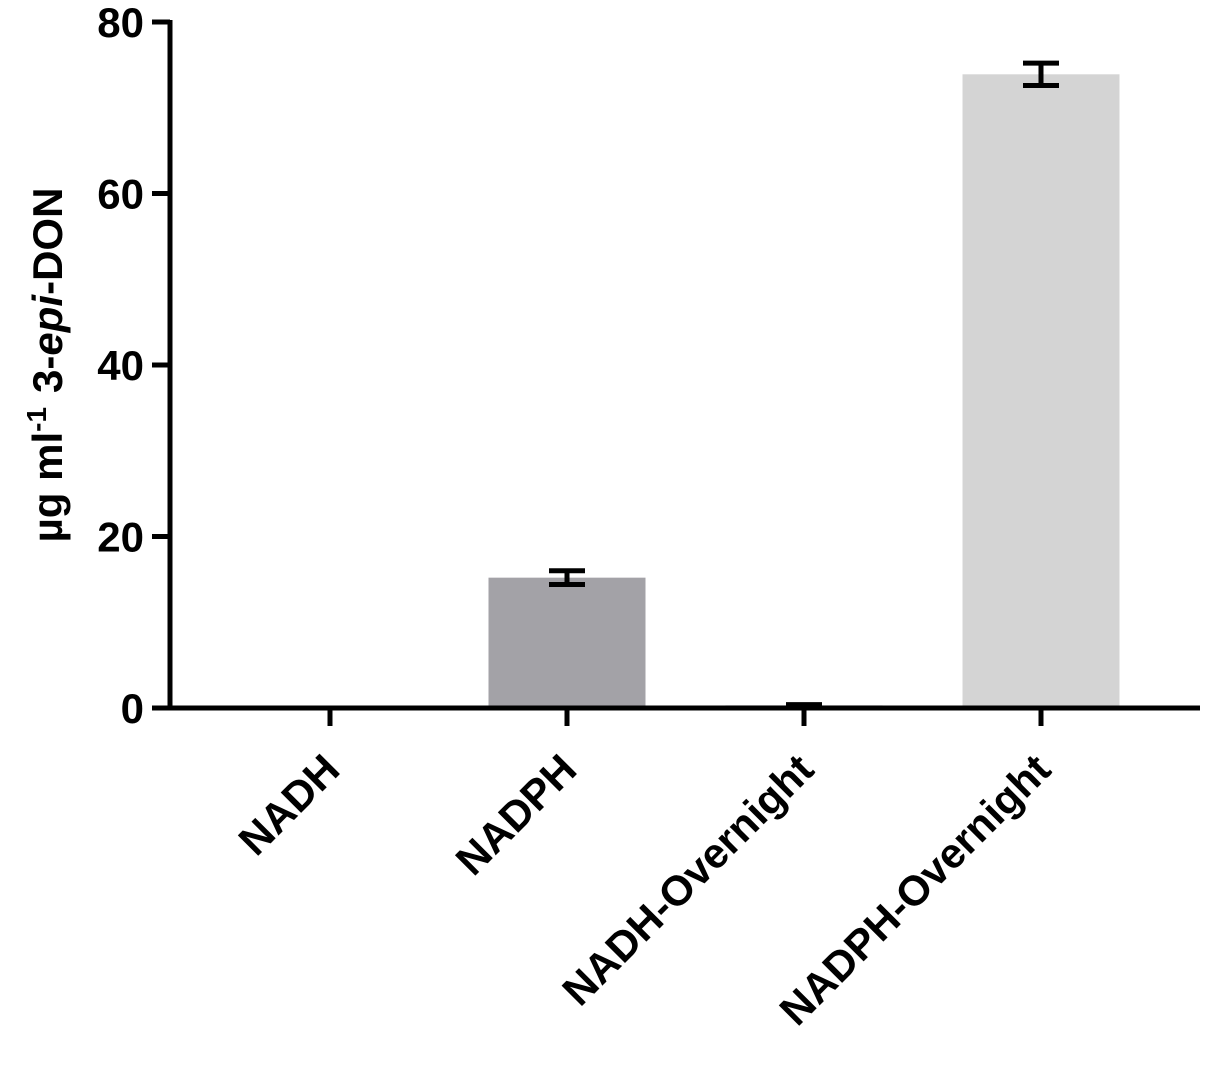 This screenshot has height=1090, width=1207. What do you see at coordinates (120, 537) in the screenshot?
I see `y-tick-label: 20` at bounding box center [120, 537].